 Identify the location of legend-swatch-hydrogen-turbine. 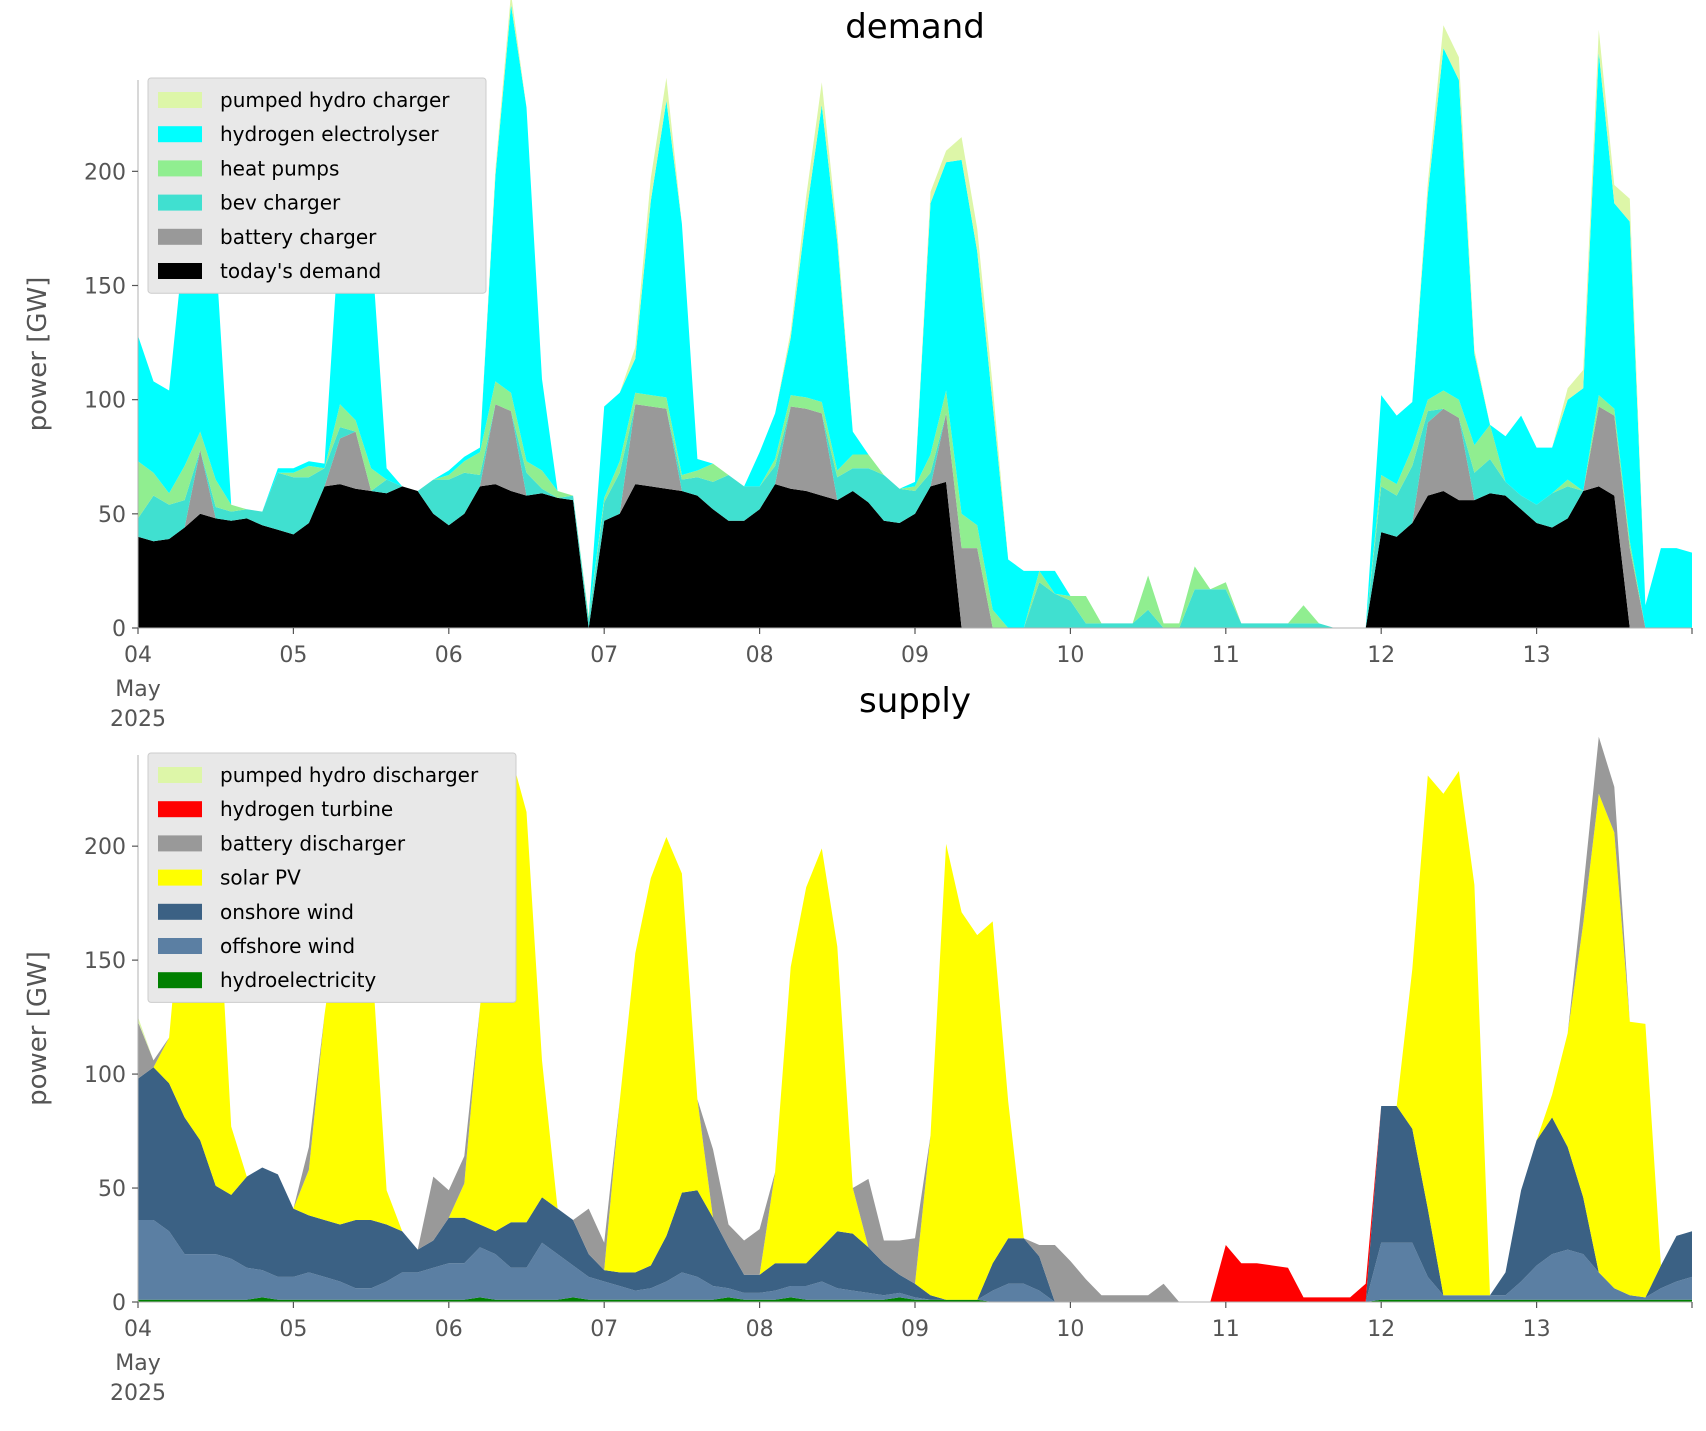
(180, 809).